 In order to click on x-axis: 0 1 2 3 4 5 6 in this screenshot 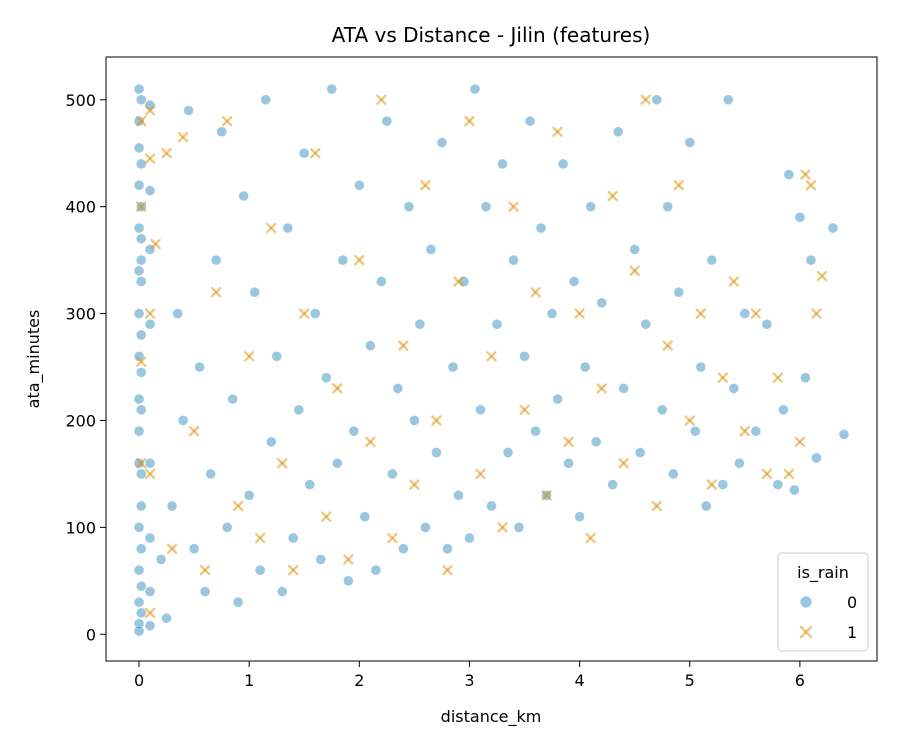, I will do `click(469, 675)`.